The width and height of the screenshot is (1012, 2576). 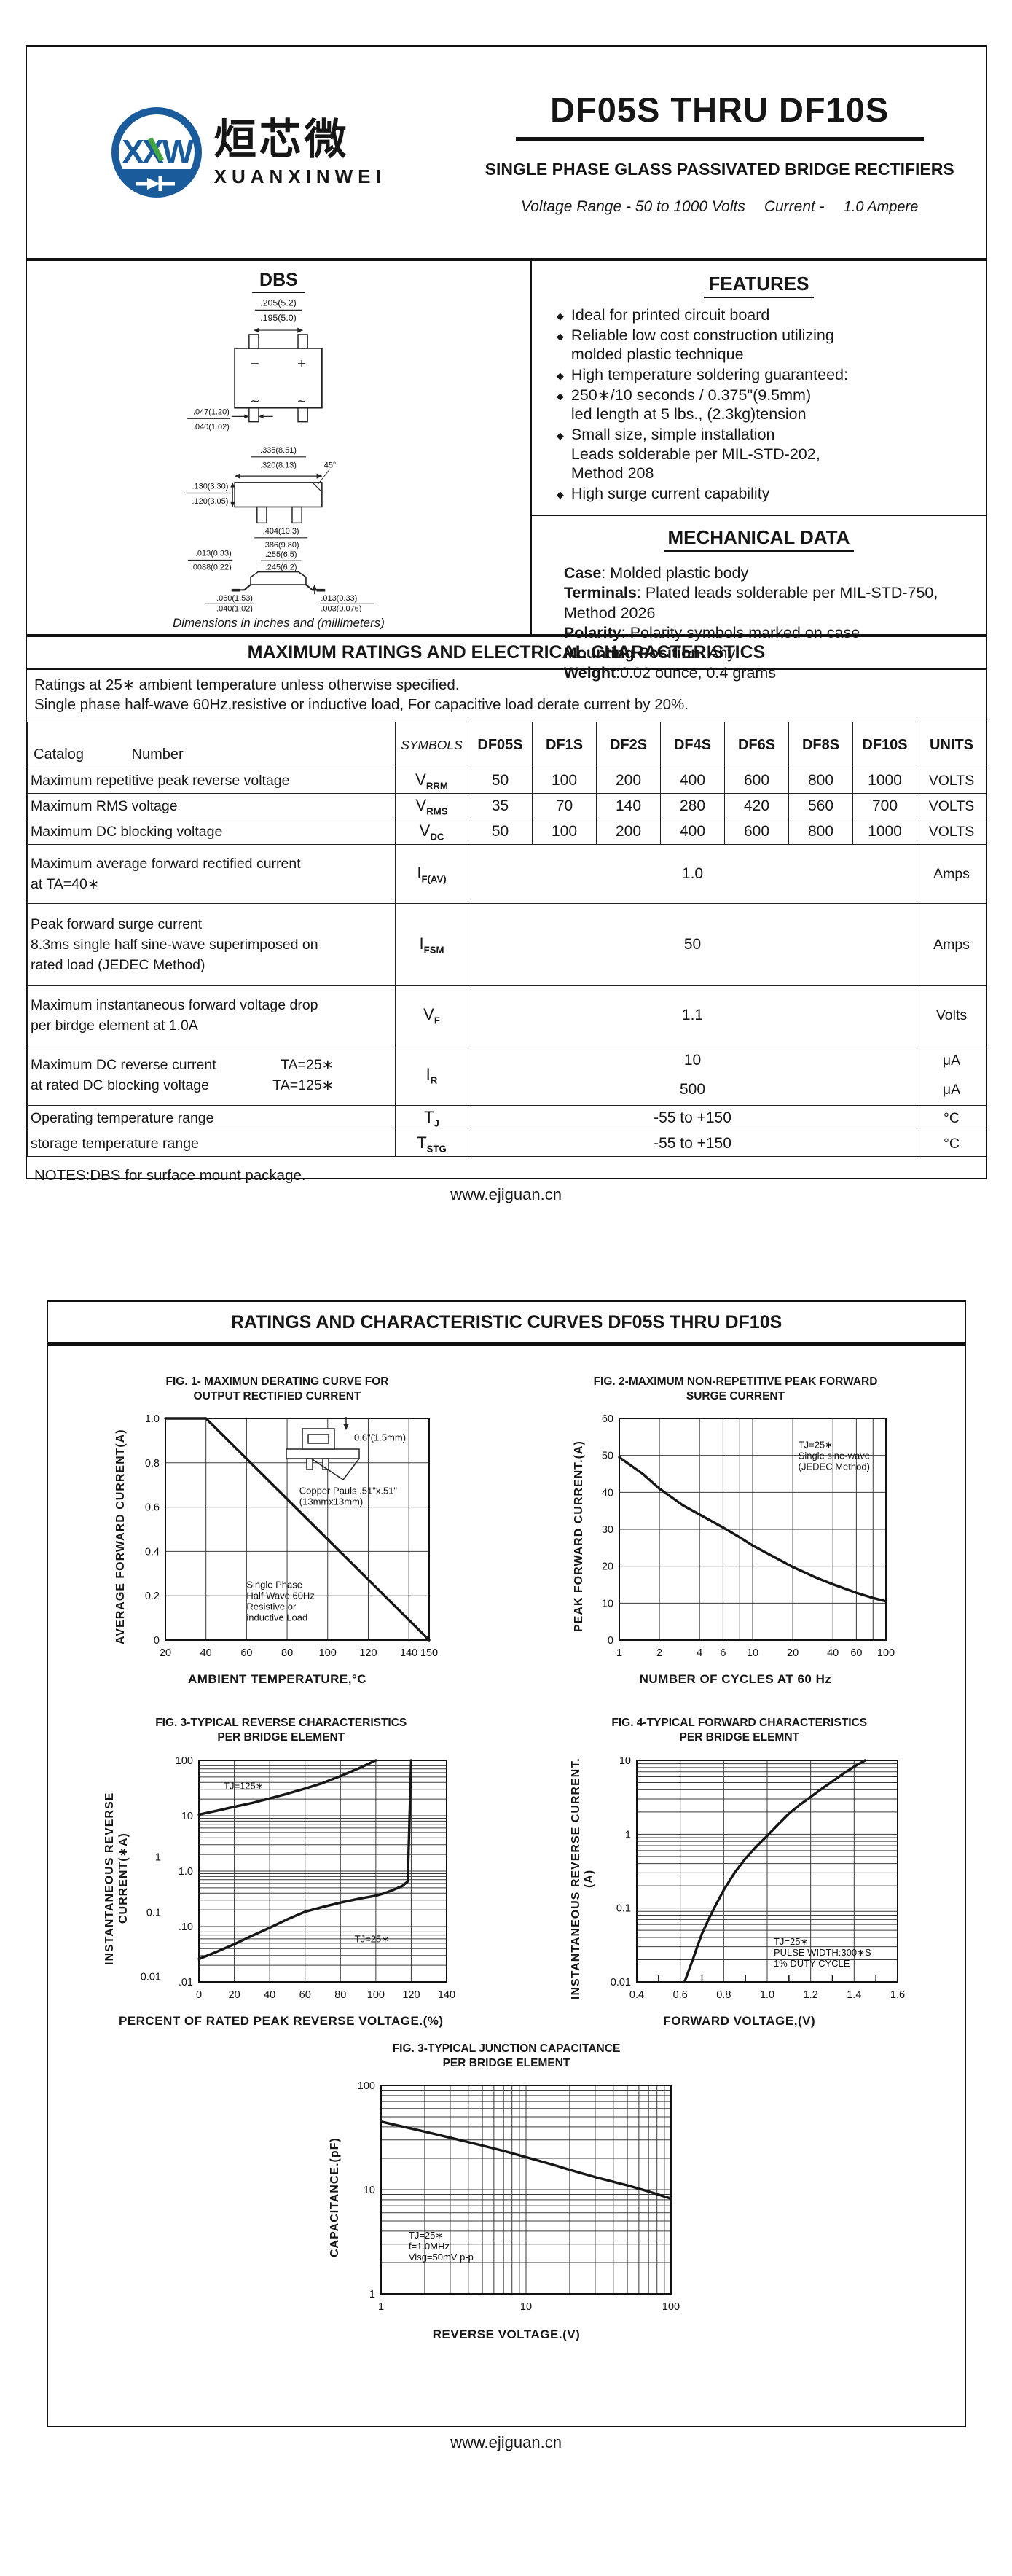 I want to click on table-notes: NOTES:DBS for surface mount package., so click(x=170, y=1175).